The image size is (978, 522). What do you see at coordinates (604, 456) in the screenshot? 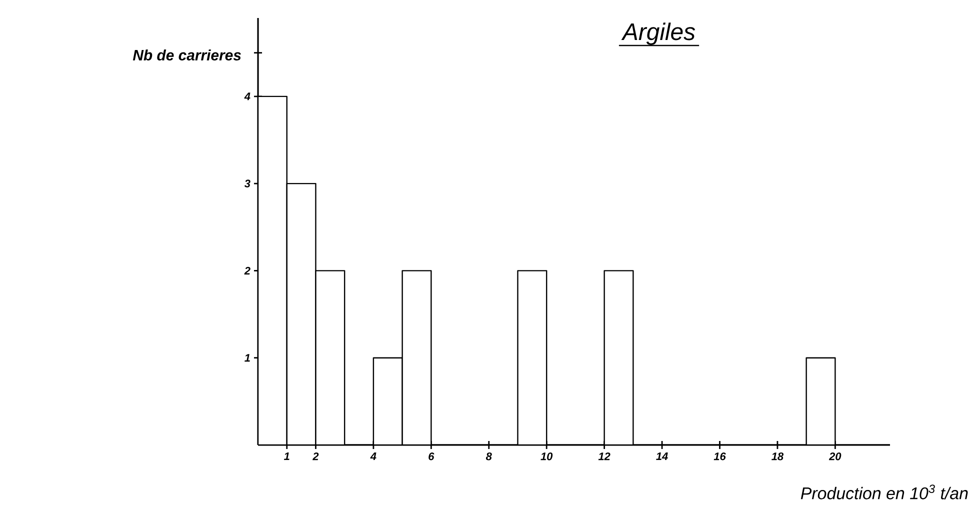
I see `x-tick-label: 12` at bounding box center [604, 456].